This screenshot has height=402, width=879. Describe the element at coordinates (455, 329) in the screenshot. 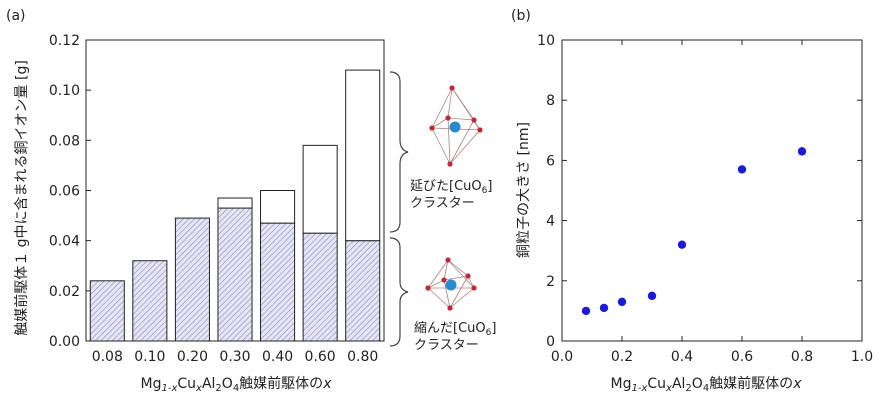

I see `compressed-cluster-label: 縮んだ[CuO6]` at that location.